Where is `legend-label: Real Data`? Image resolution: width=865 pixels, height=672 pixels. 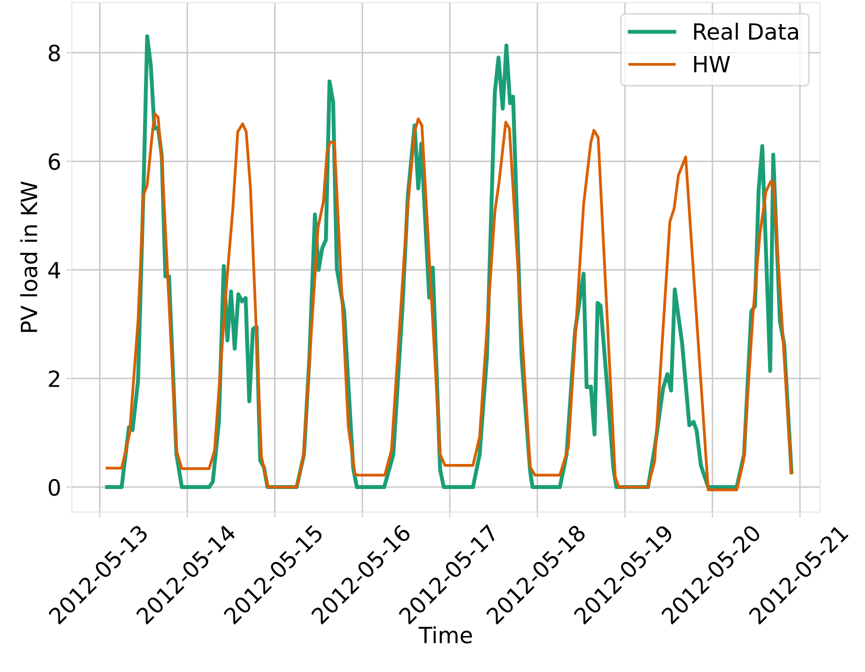 legend-label: Real Data is located at coordinates (746, 31).